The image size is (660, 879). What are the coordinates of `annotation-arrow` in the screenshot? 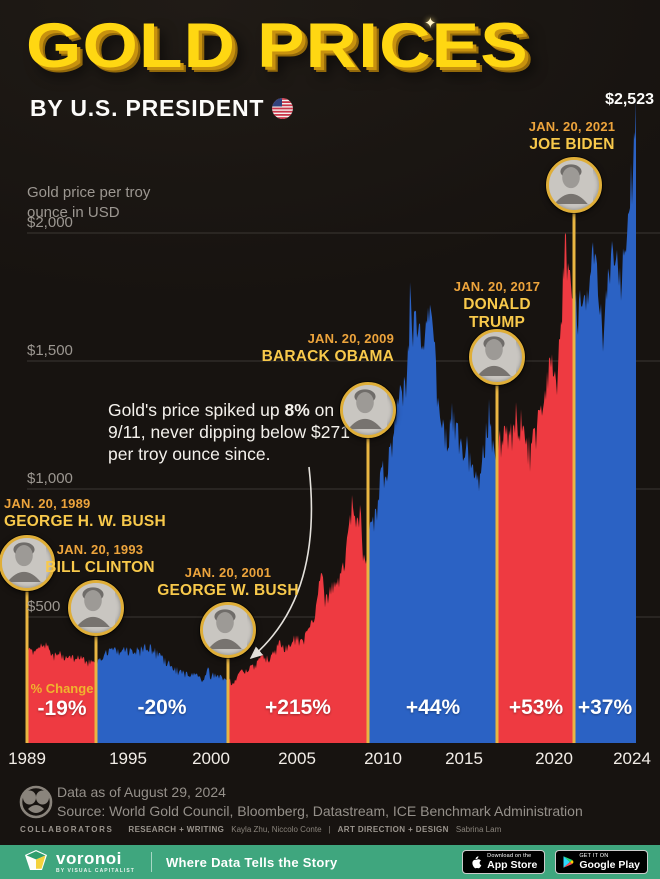 It's located at (281, 563).